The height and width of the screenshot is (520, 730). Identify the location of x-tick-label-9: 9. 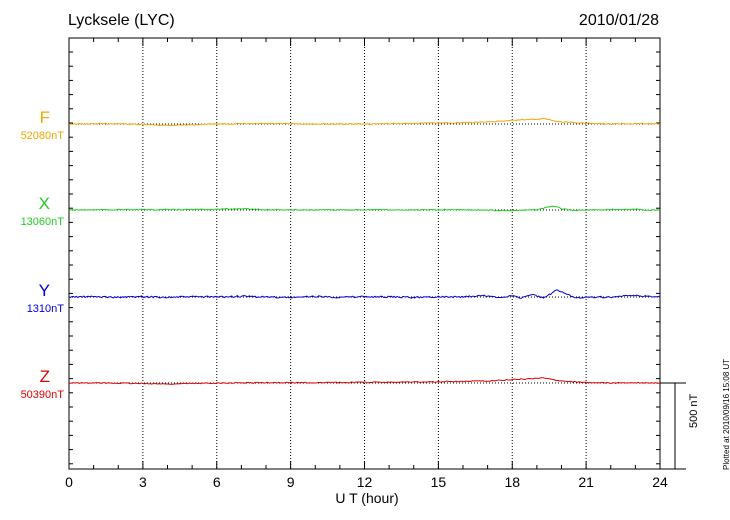
(290, 482).